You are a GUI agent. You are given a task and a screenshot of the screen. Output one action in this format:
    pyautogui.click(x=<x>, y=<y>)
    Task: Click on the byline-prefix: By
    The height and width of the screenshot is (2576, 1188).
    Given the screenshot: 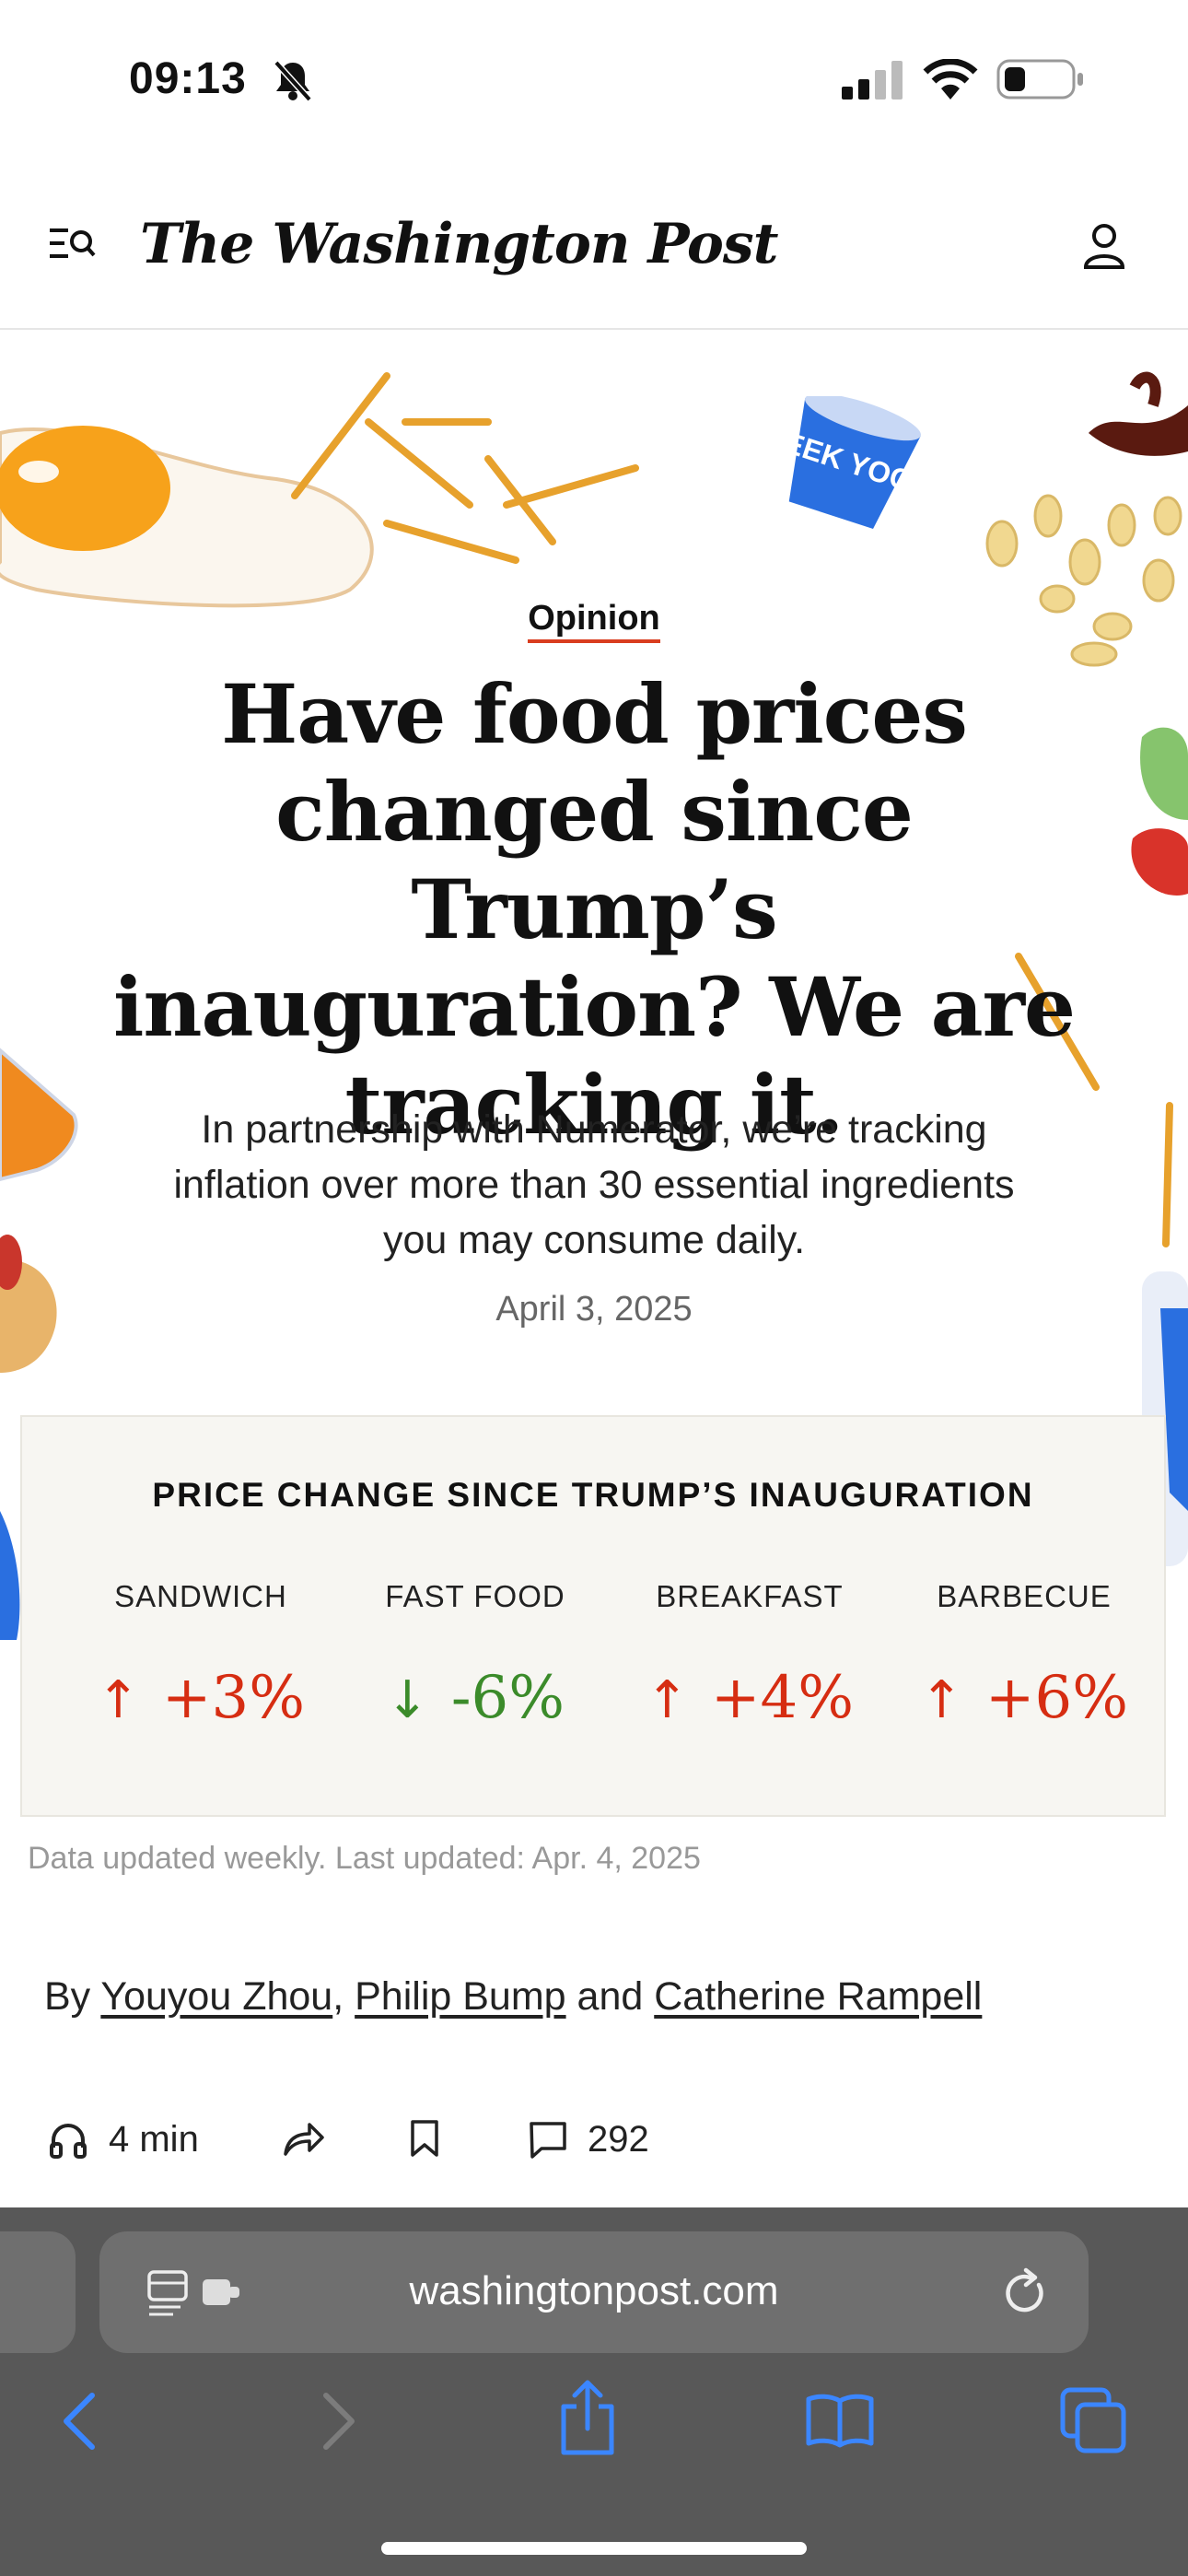 What is the action you would take?
    pyautogui.click(x=67, y=1996)
    